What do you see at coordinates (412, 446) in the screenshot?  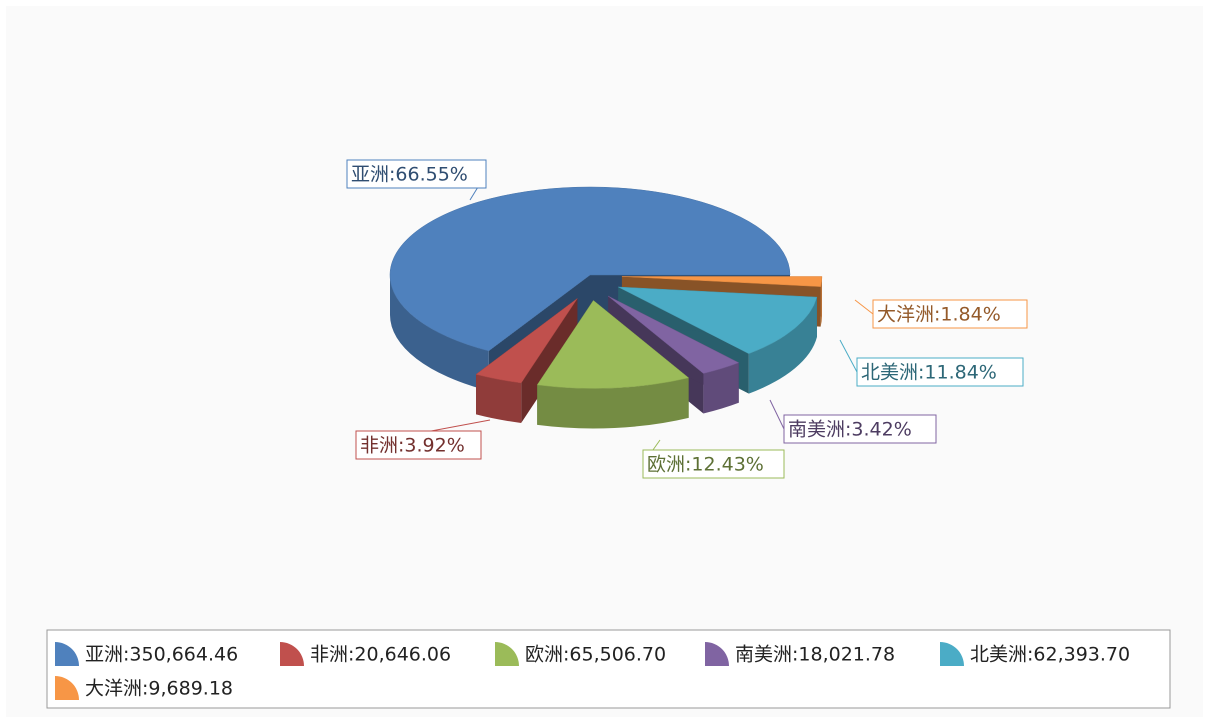 I see `data-label: 非洲:3.92%` at bounding box center [412, 446].